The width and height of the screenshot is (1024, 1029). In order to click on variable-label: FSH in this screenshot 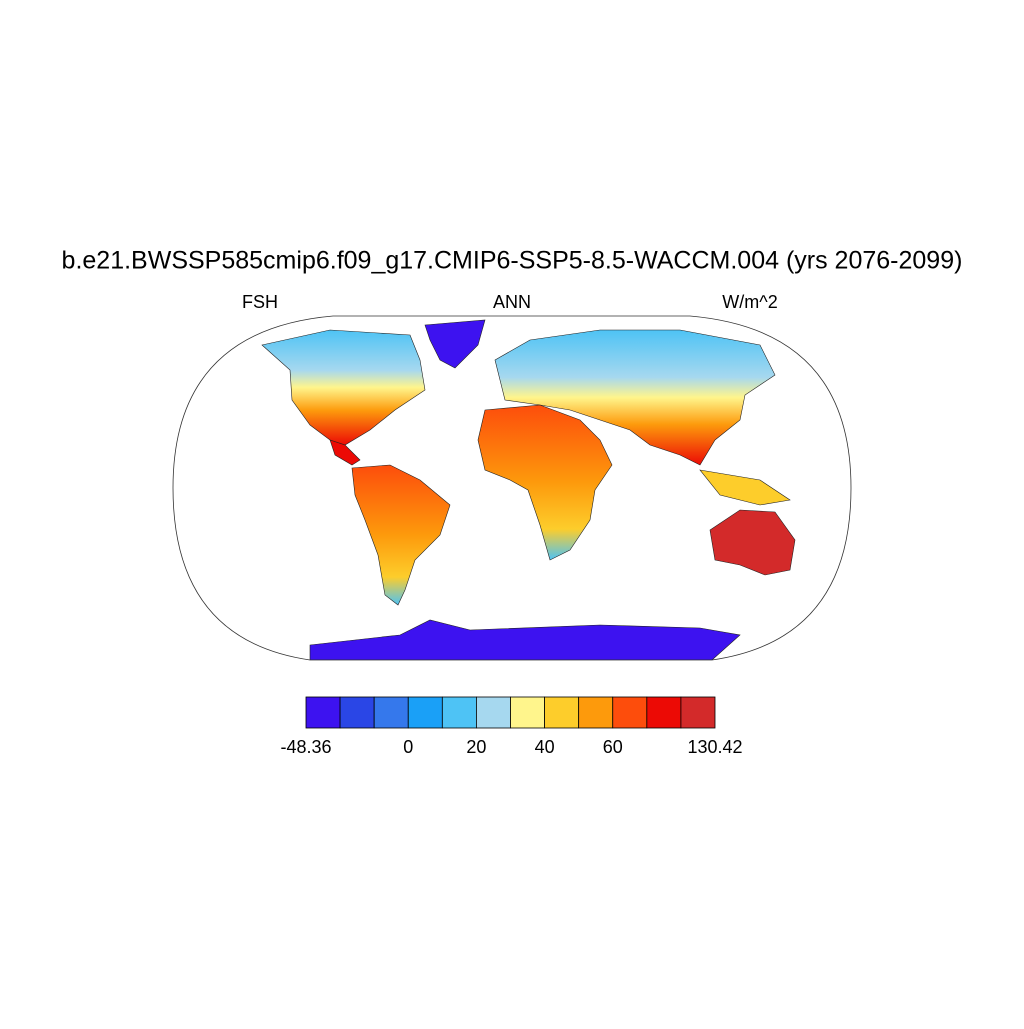, I will do `click(260, 302)`.